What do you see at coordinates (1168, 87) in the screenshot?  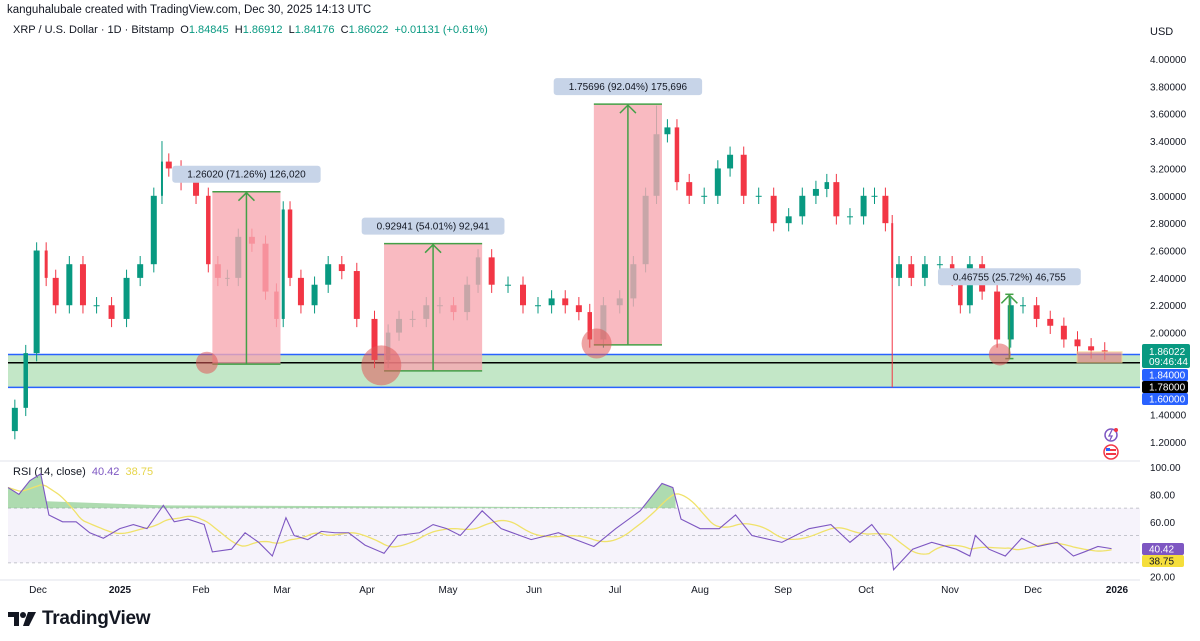 I see `price-axis-tick: 3.80000` at bounding box center [1168, 87].